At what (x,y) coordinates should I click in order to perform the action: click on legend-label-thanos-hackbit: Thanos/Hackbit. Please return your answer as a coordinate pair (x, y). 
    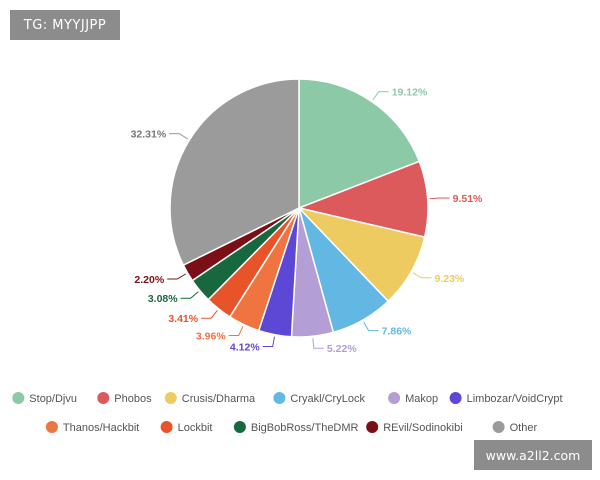
    Looking at the image, I should click on (101, 428).